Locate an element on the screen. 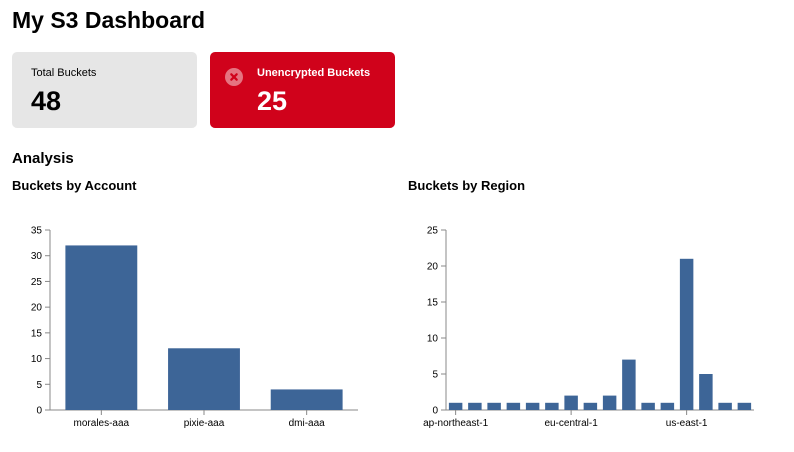 The height and width of the screenshot is (452, 794). chart-title-buckets-by-region: Buckets by Region is located at coordinates (467, 185).